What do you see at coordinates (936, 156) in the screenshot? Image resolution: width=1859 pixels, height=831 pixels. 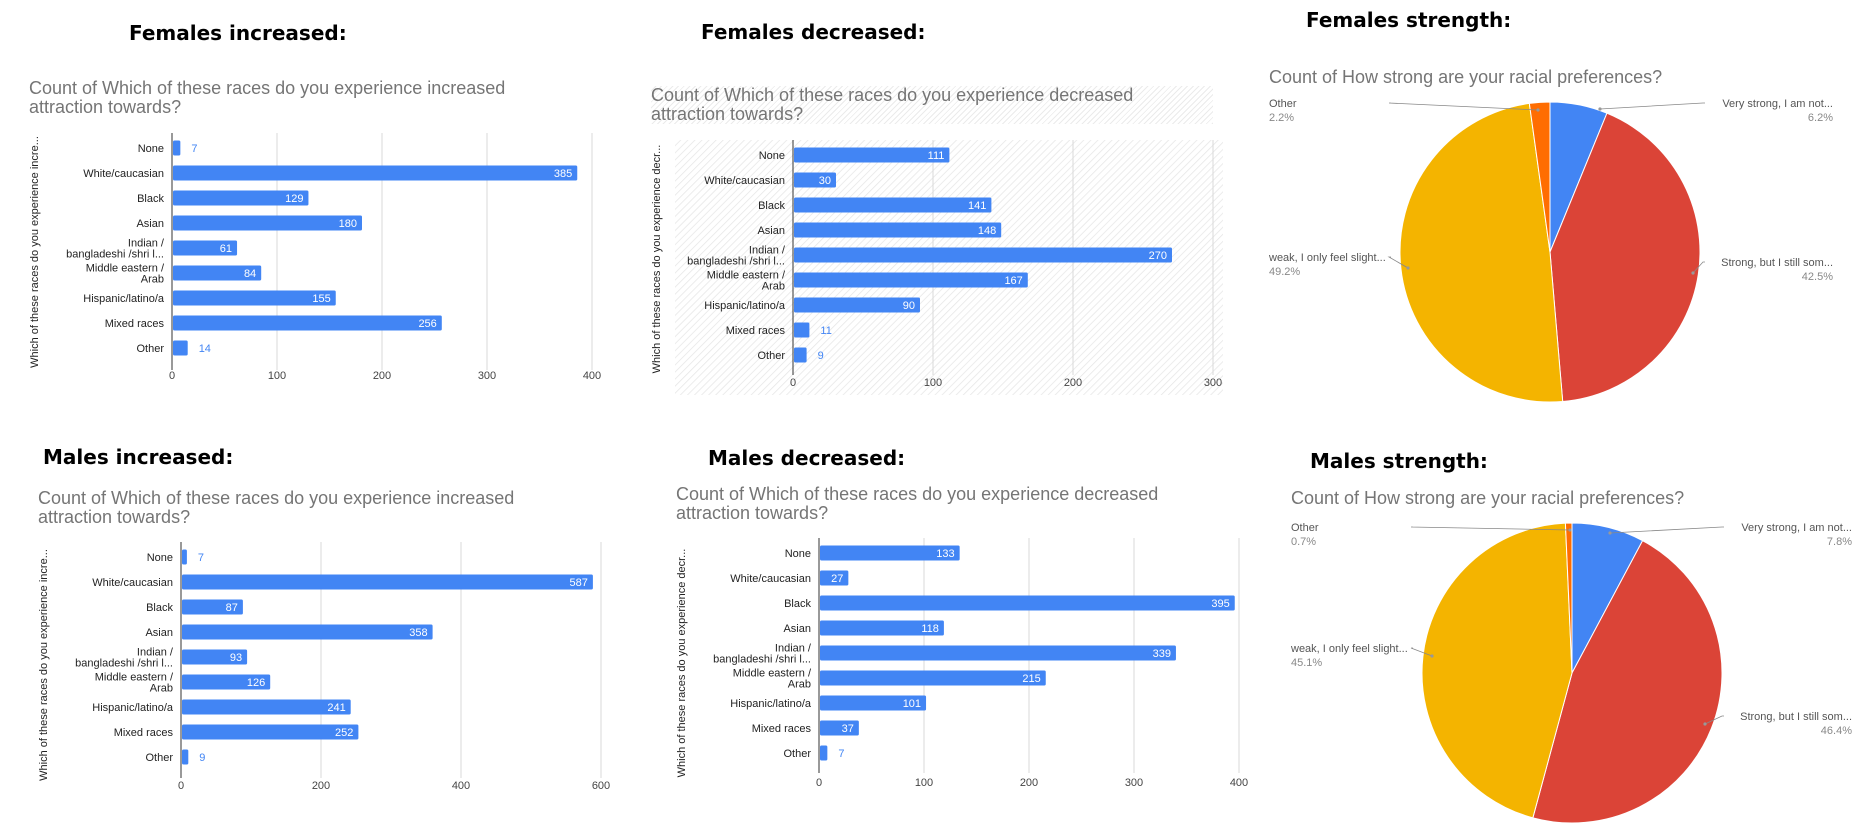 I see `data-label: 111` at bounding box center [936, 156].